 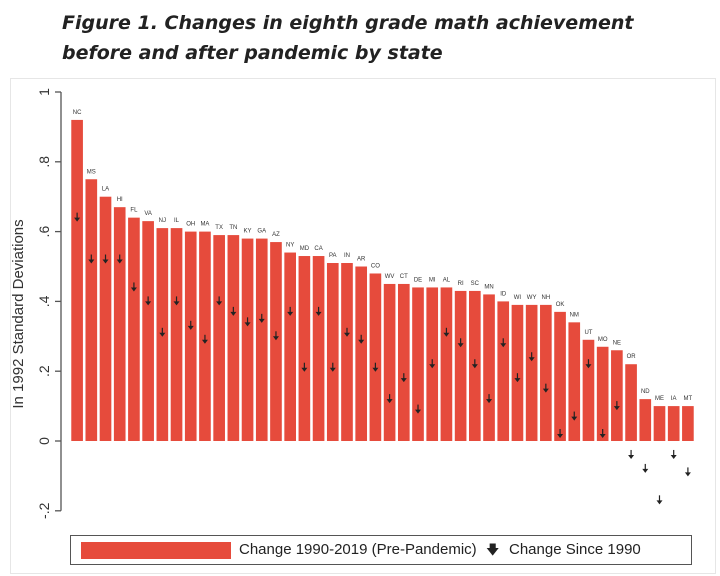 What do you see at coordinates (361, 260) in the screenshot?
I see `bar-state-label: AR` at bounding box center [361, 260].